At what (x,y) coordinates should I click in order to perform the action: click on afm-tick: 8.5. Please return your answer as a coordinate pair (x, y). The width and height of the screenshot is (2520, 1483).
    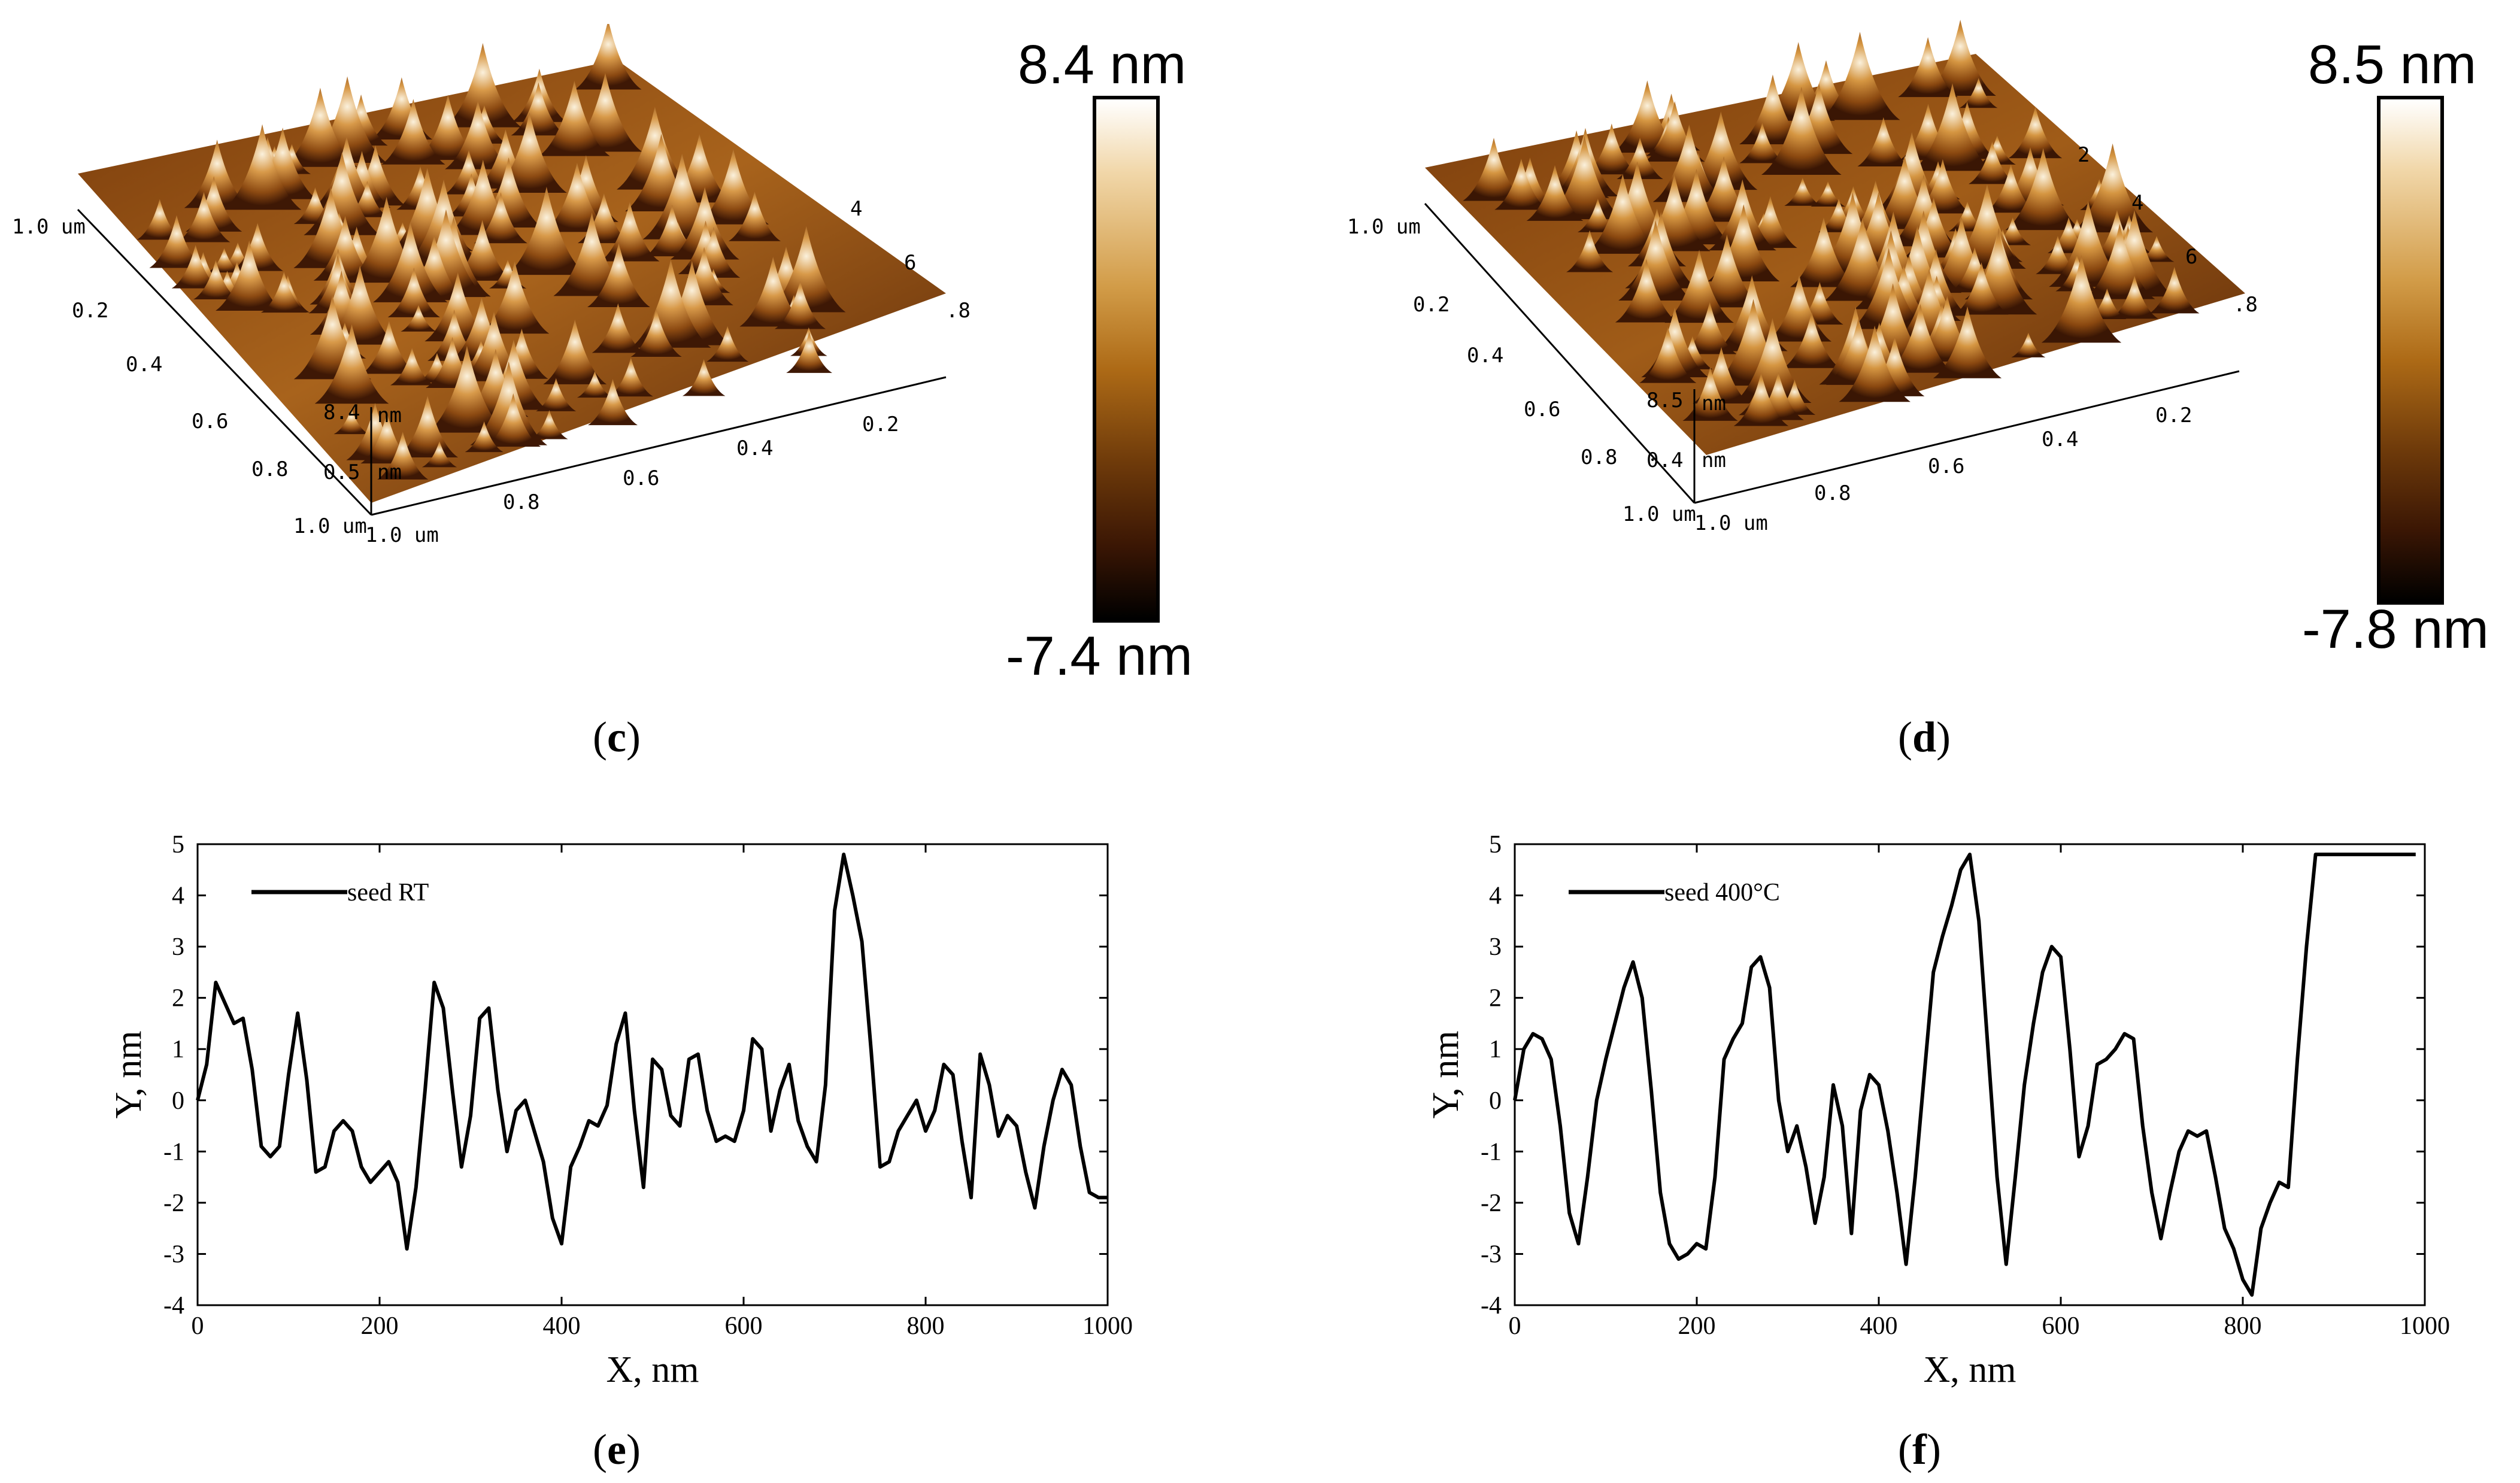
    Looking at the image, I should click on (1665, 401).